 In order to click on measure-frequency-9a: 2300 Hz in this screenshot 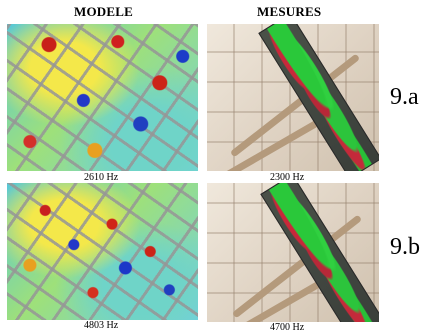, I will do `click(287, 177)`.